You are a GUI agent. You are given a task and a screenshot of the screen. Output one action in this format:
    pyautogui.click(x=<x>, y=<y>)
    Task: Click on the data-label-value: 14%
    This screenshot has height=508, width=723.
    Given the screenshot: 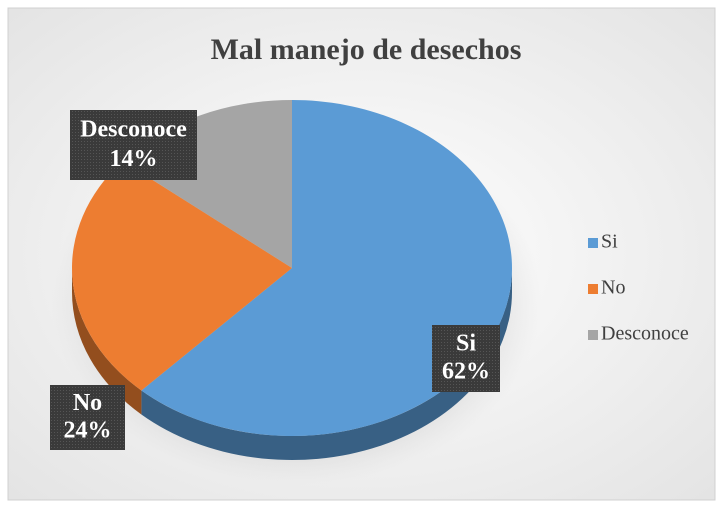 What is the action you would take?
    pyautogui.click(x=134, y=159)
    